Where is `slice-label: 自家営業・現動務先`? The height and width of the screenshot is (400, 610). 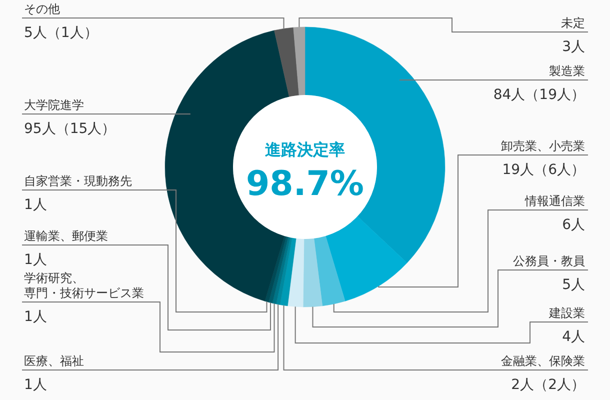 slice-label: 自家営業・現動務先 is located at coordinates (78, 181).